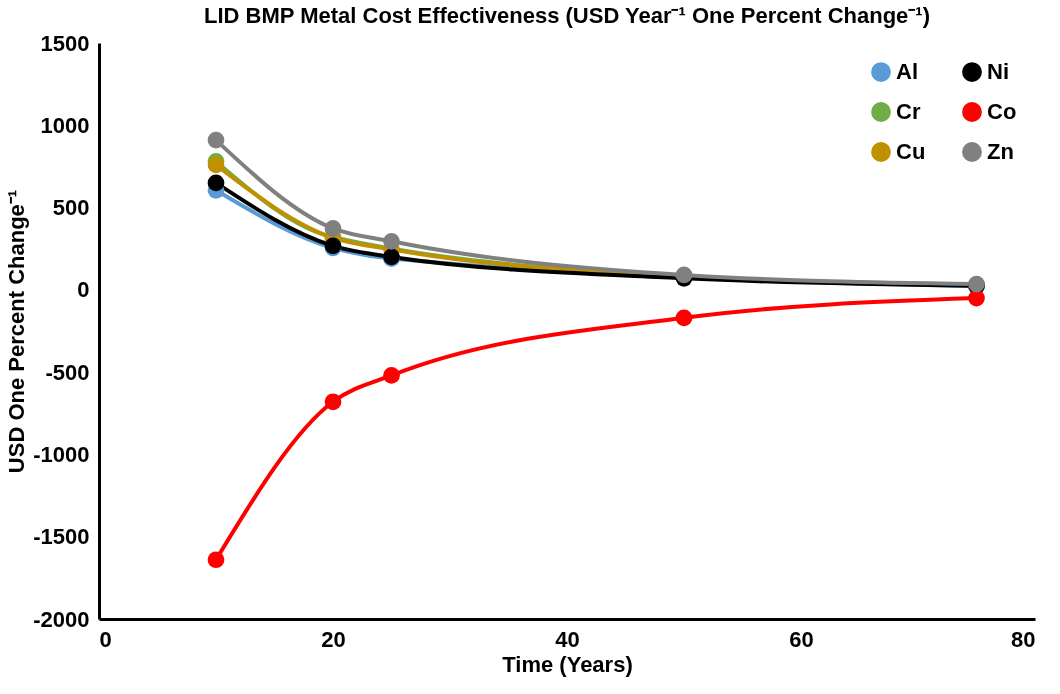 Image resolution: width=1060 pixels, height=694 pixels. Describe the element at coordinates (105, 639) in the screenshot. I see `x-tick-label: 0` at that location.